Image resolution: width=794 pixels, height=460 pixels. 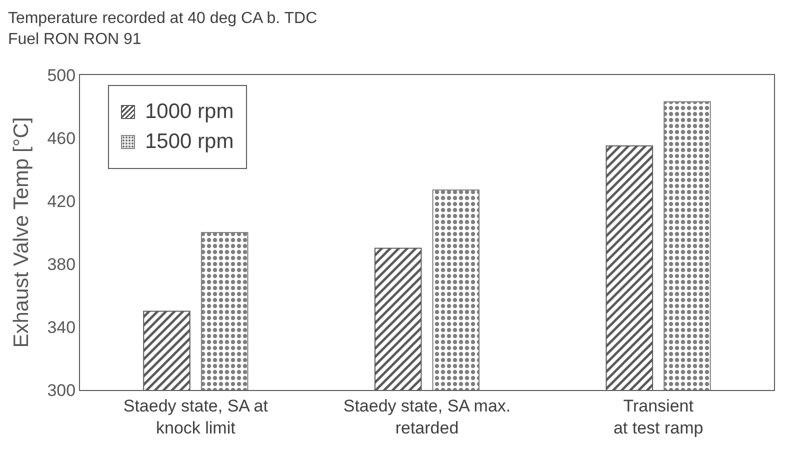 I want to click on chart-subtitle: Fuel RON RON 91, so click(x=75, y=39).